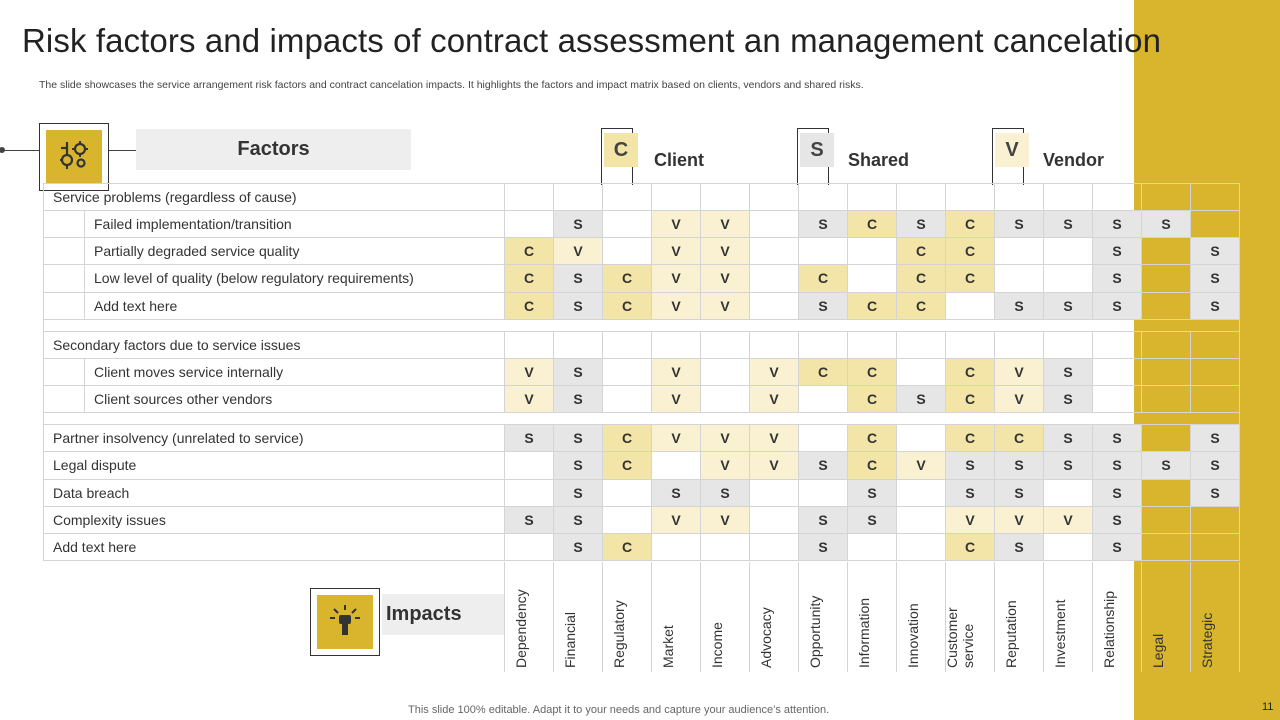  I want to click on impact-column-header: Opportunity, so click(823, 617).